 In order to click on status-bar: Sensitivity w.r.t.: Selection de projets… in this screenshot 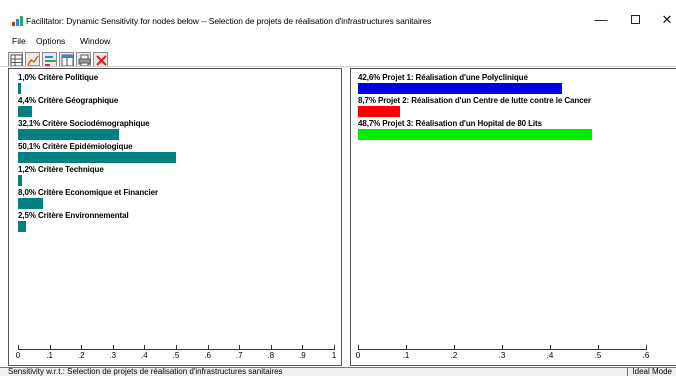, I will do `click(338, 371)`.